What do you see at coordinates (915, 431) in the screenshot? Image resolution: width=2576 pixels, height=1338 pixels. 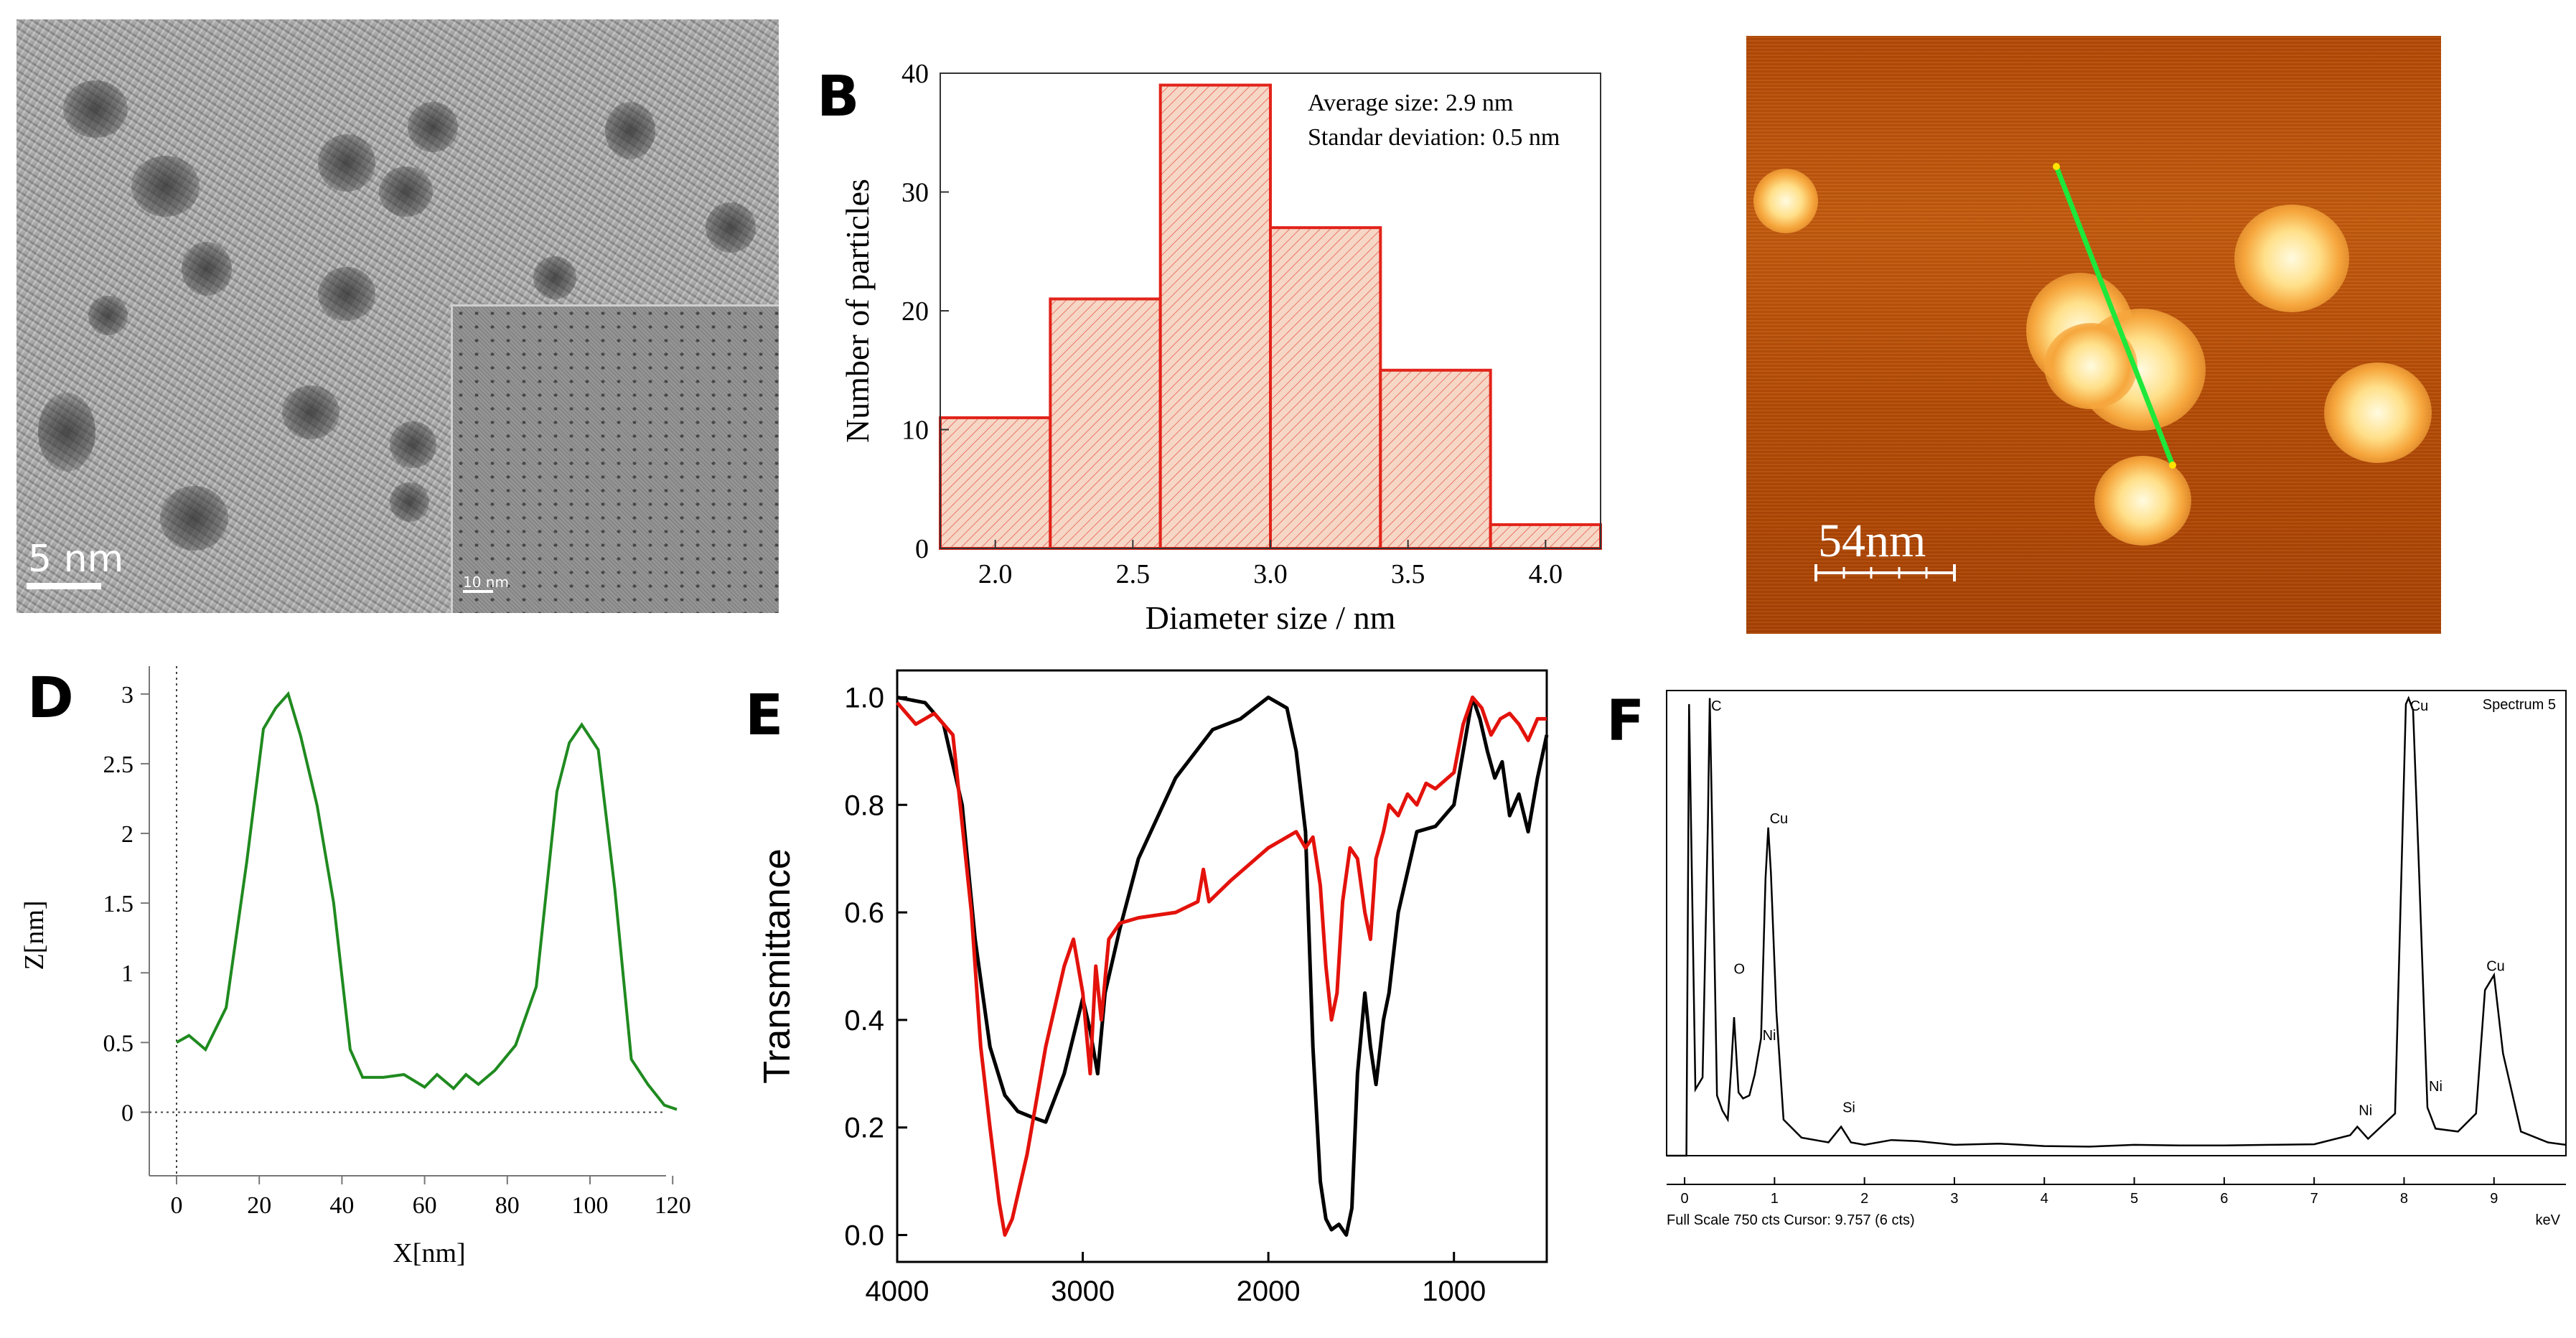 I see `y-tick-label: 10` at bounding box center [915, 431].